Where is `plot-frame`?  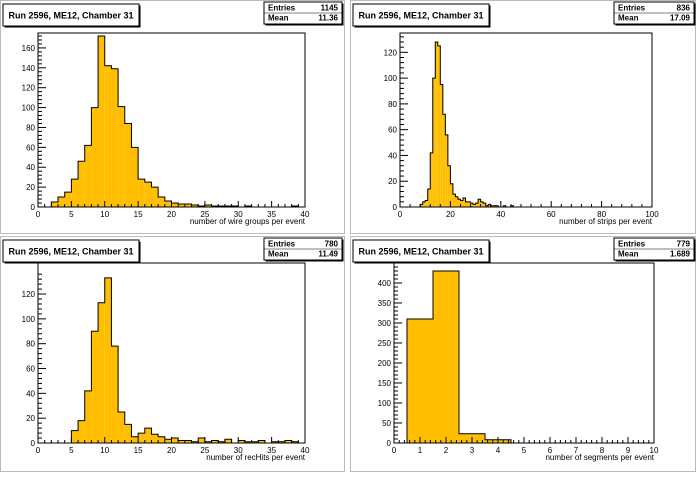
plot-frame is located at coordinates (526, 120).